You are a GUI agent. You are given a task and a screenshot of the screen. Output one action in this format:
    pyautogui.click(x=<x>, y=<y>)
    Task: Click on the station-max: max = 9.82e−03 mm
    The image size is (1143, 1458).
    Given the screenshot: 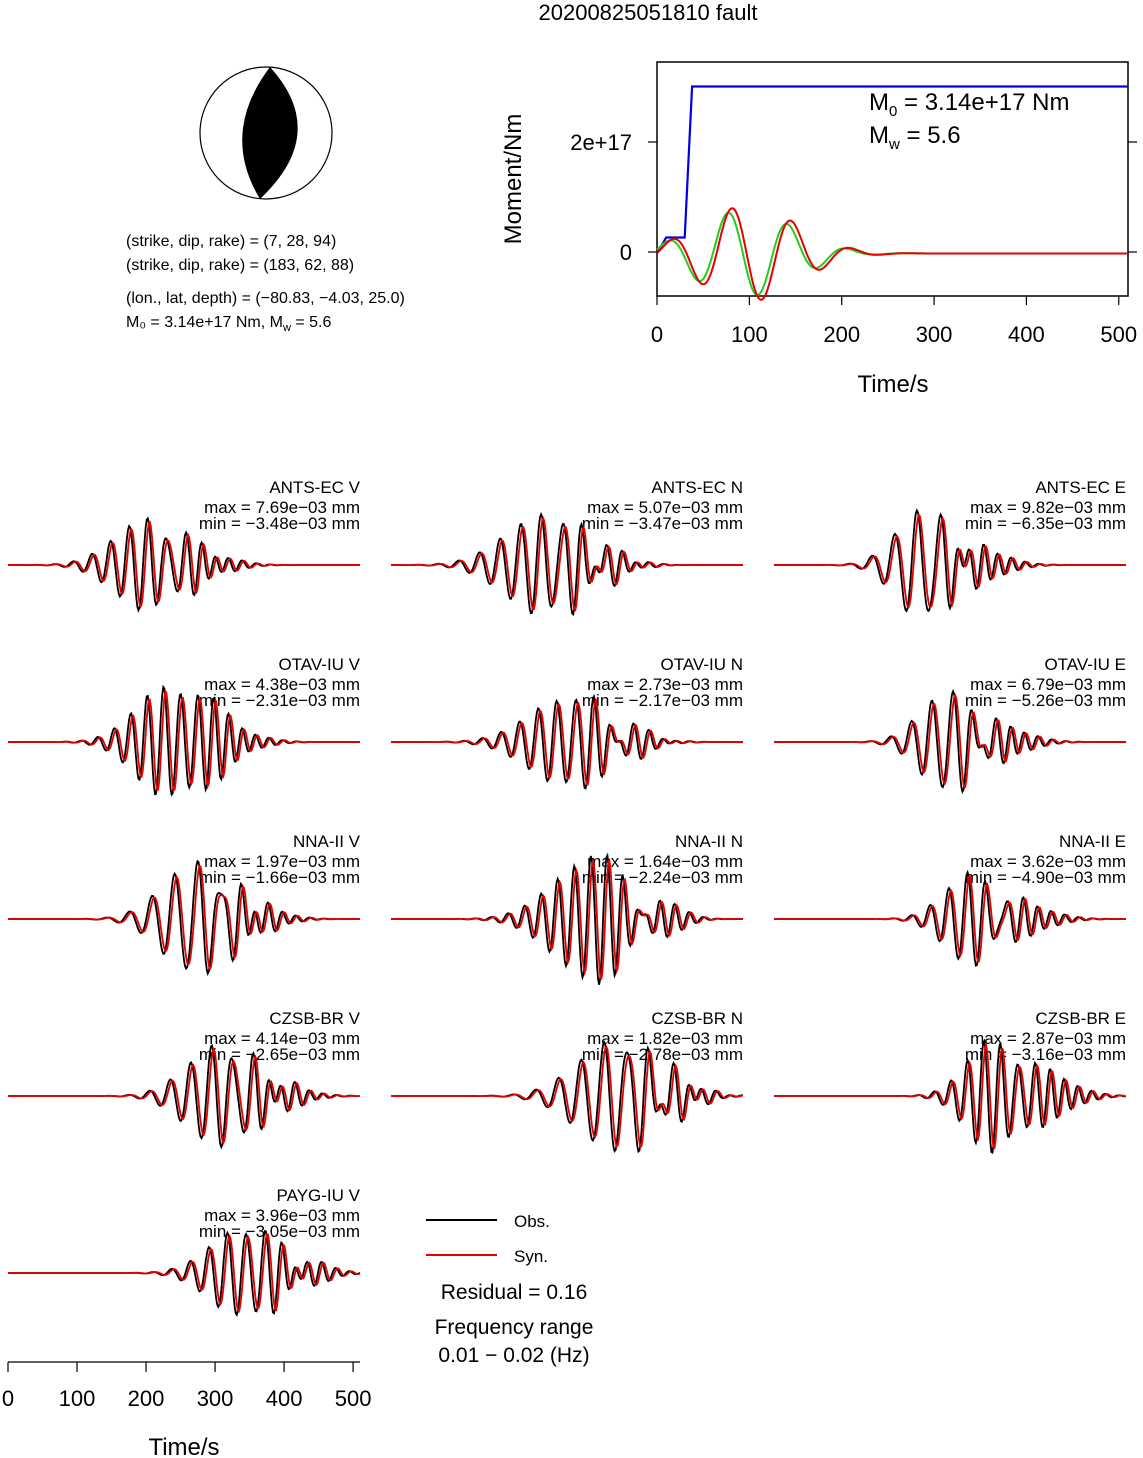 What is the action you would take?
    pyautogui.click(x=1048, y=507)
    